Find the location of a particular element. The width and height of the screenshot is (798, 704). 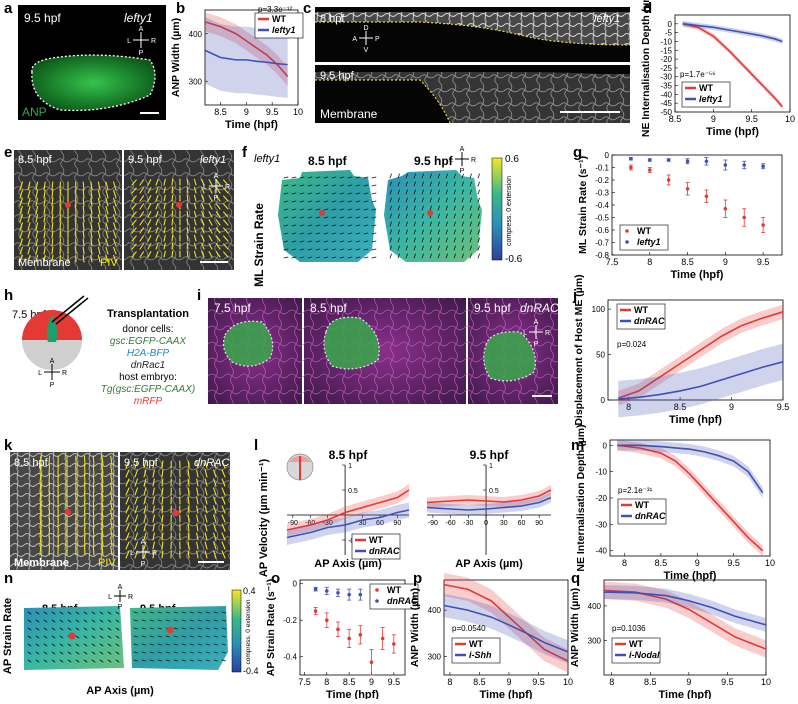

chart-o-y-tick-label: -0.2 is located at coordinates (290, 620).